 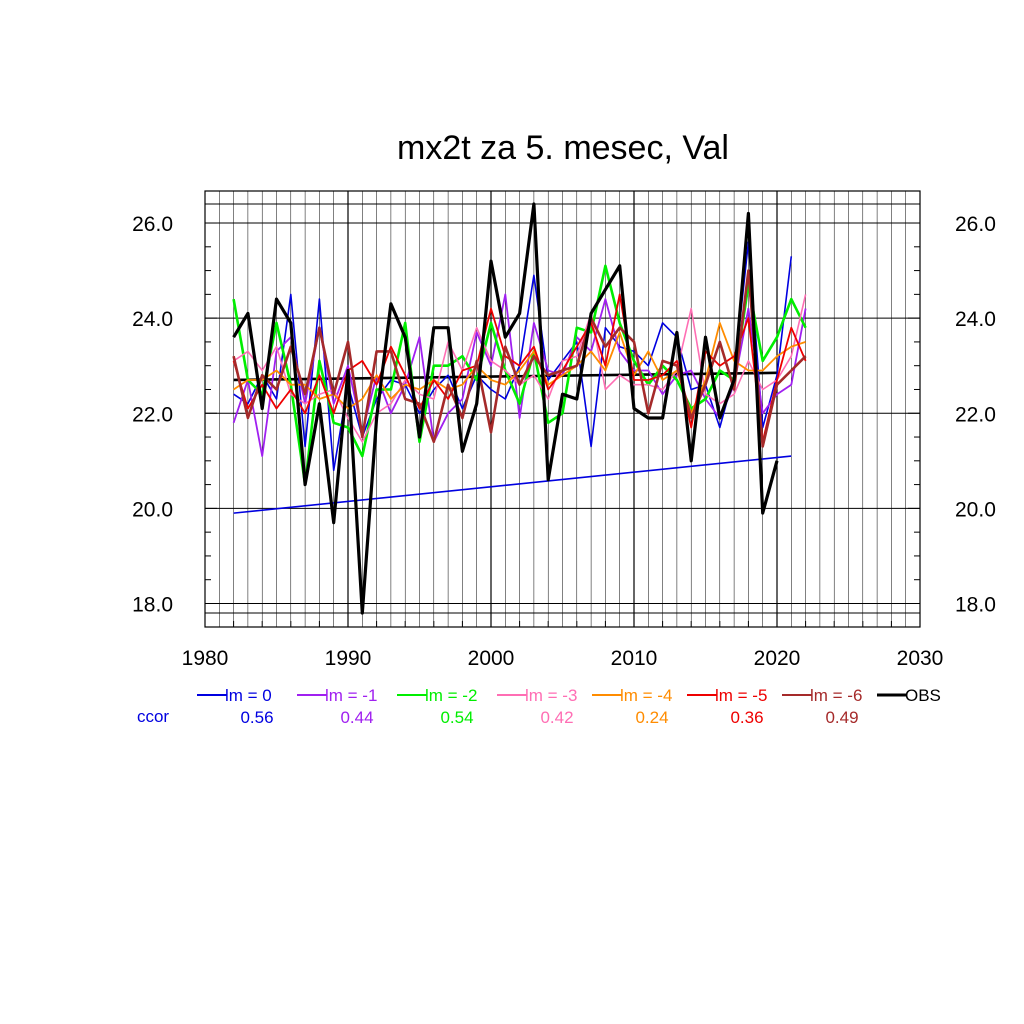 I want to click on legend-ccor-value: 0.24, so click(x=651, y=717).